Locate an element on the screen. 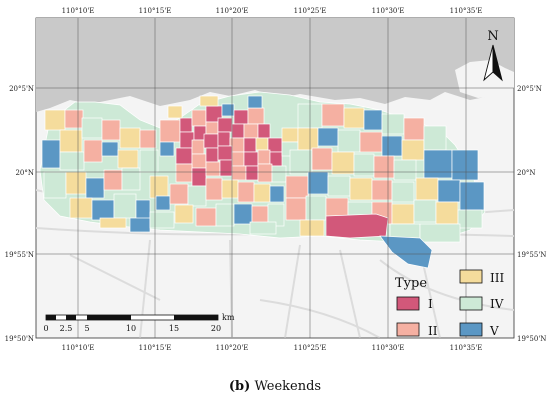 Image resolution: width=550 pixels, height=402 pixels. caption-prefix: (b) is located at coordinates (239, 386).